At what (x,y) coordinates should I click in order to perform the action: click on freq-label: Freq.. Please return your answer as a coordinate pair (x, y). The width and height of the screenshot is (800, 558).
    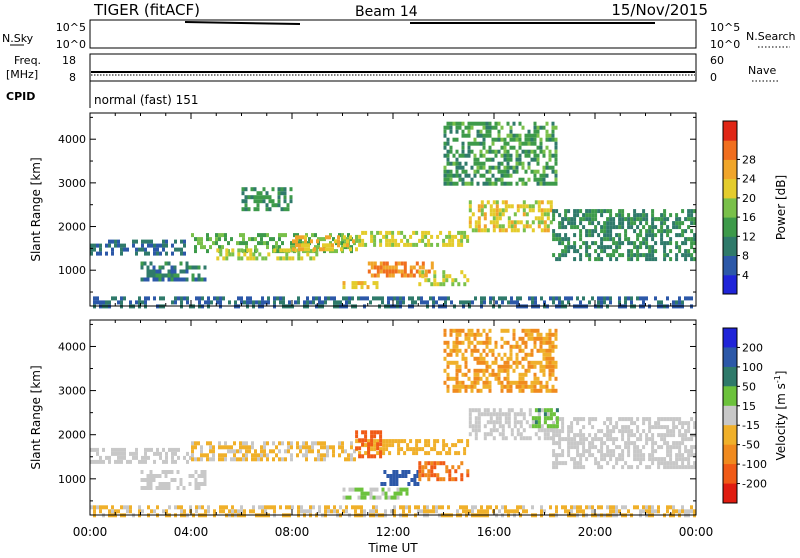
    Looking at the image, I should click on (27, 60).